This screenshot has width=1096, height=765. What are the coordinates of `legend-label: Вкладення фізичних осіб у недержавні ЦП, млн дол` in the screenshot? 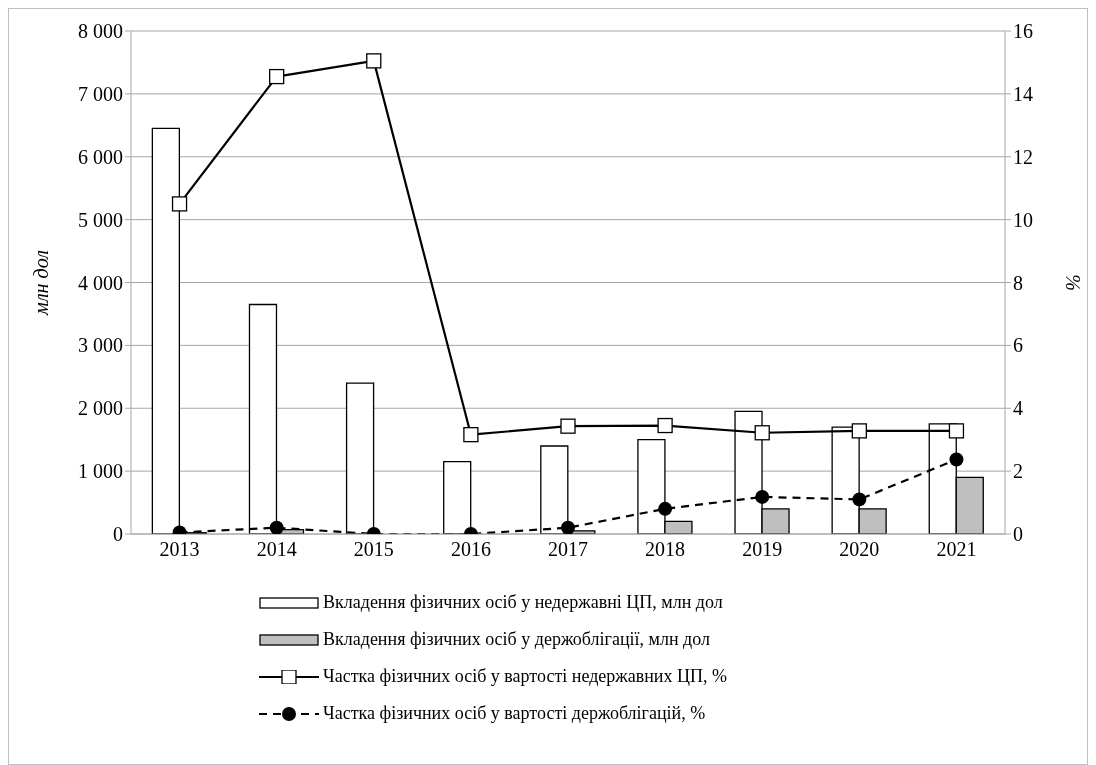 It's located at (523, 602).